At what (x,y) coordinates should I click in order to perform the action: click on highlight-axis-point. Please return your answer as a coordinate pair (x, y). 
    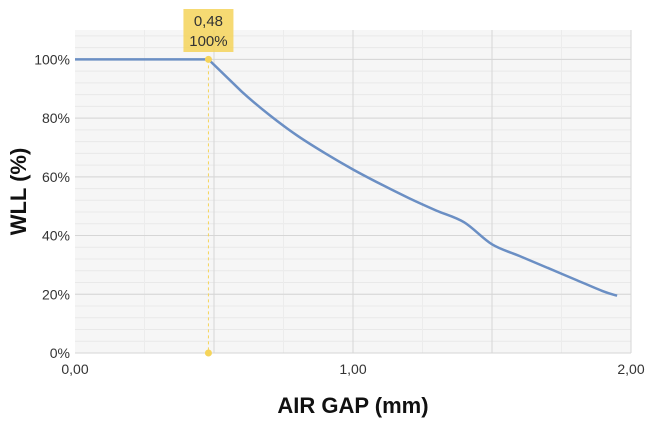
    Looking at the image, I should click on (208, 353).